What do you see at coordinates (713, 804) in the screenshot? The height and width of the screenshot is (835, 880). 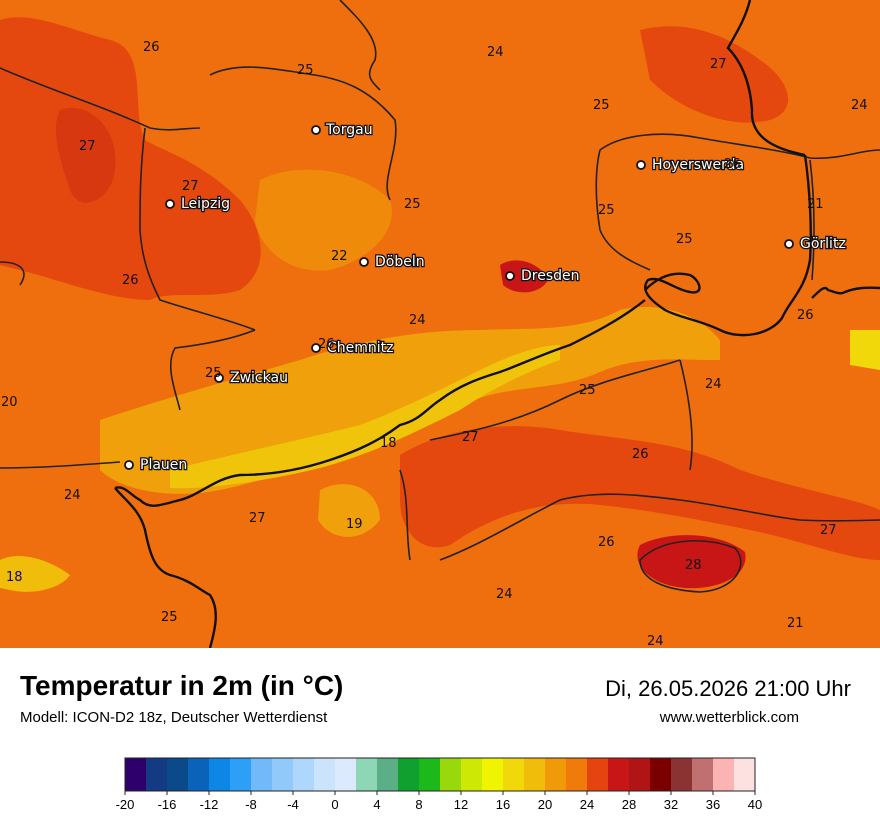 I see `legend-tick-label: 36` at bounding box center [713, 804].